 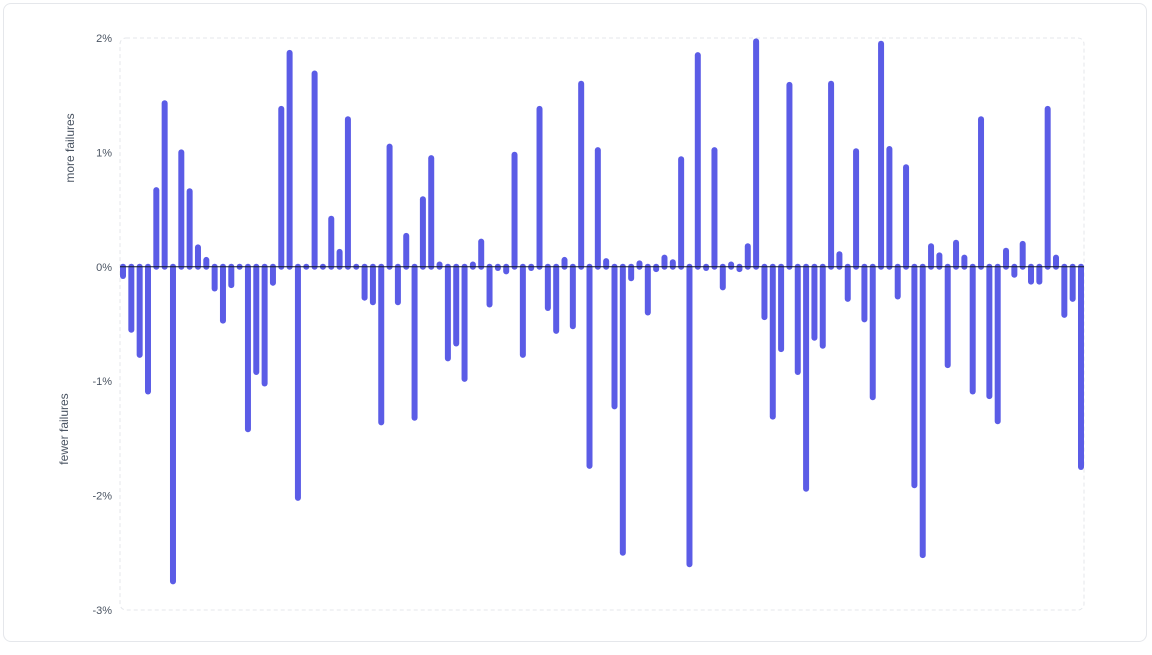 I want to click on y-axis-ticks: 2% 1% 0% -1% -2% -3%, so click(x=102, y=325).